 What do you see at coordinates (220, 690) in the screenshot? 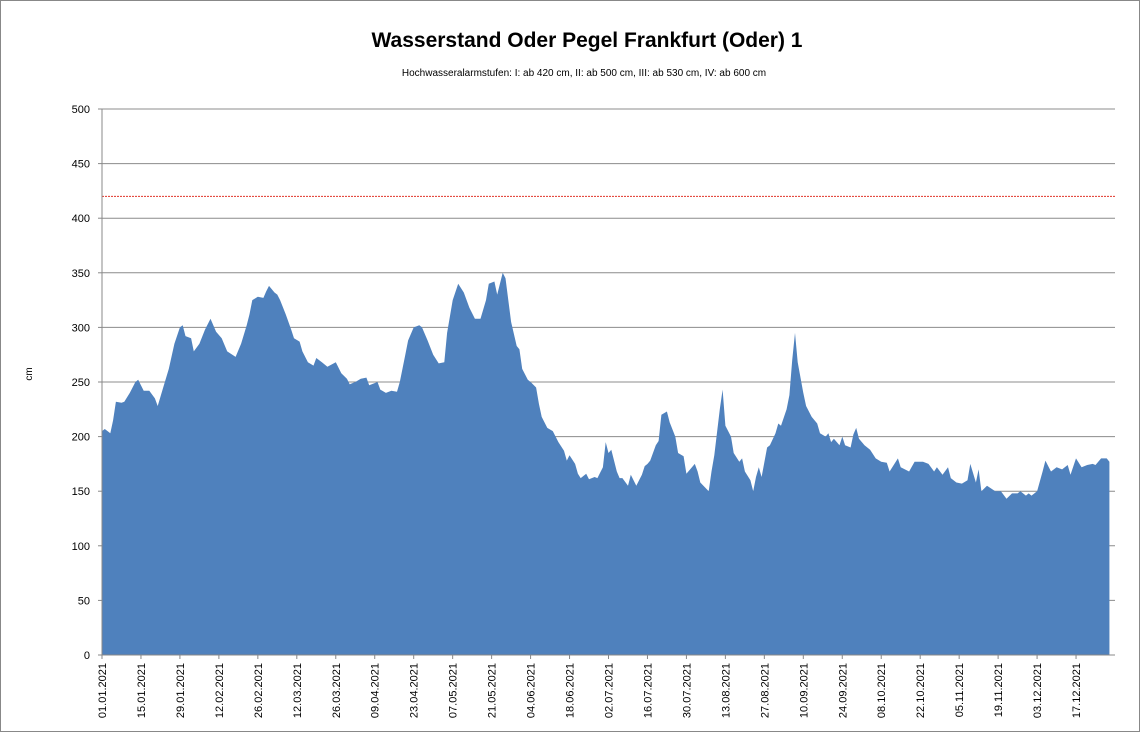
I see `x-tick-label: 12.02.2021` at bounding box center [220, 690].